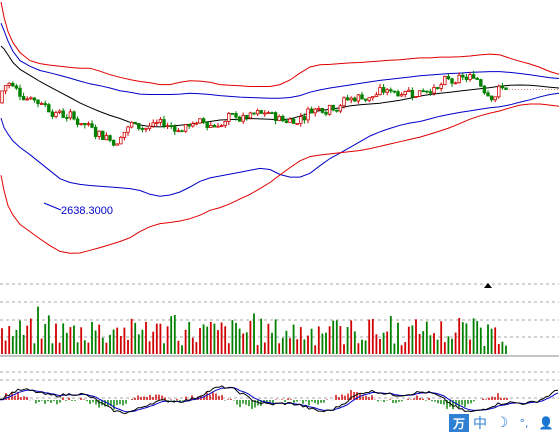 Image resolution: width=559 pixels, height=433 pixels. What do you see at coordinates (480, 424) in the screenshot?
I see `ime-language-button: 中` at bounding box center [480, 424].